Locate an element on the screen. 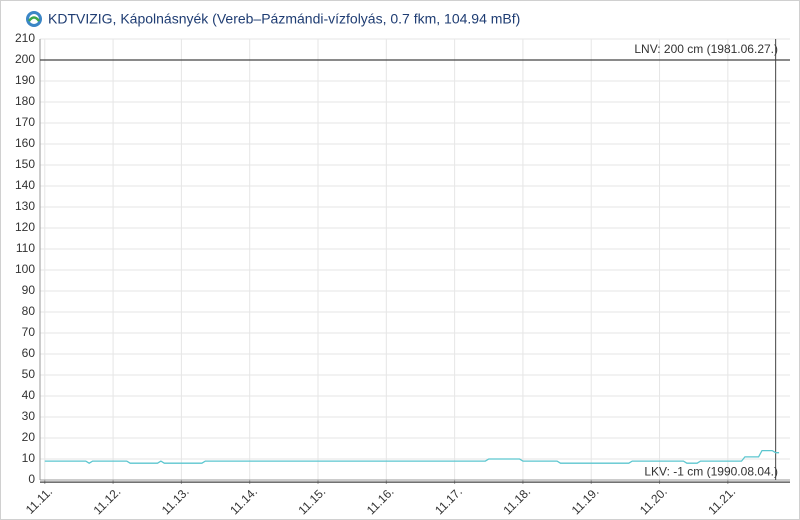 The height and width of the screenshot is (520, 800). y-tick-label: 10 is located at coordinates (29, 458).